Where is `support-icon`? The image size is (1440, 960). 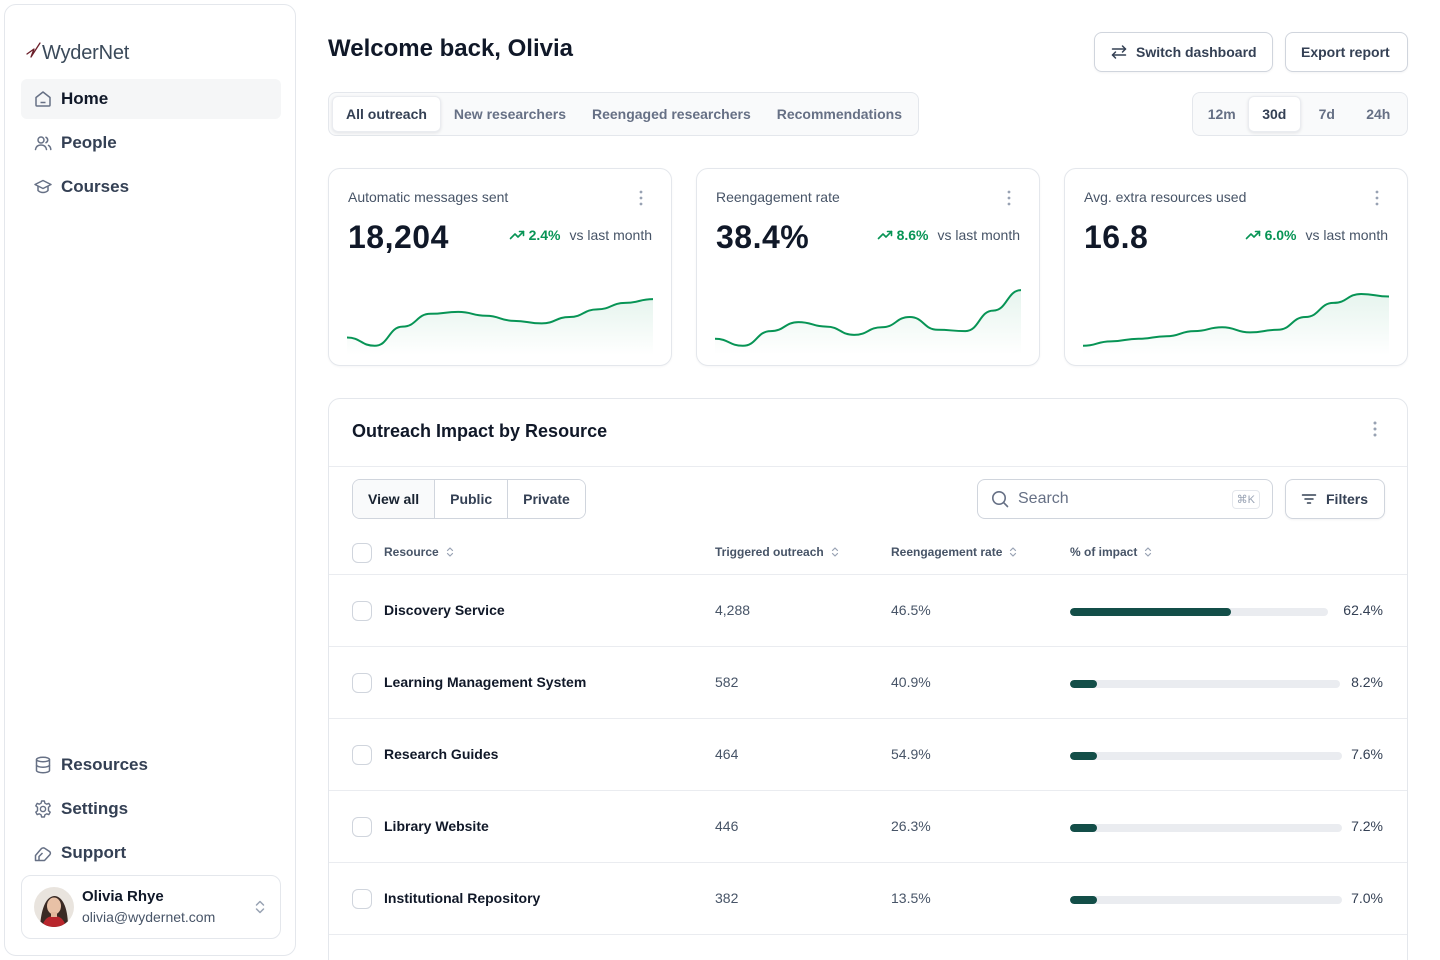
support-icon is located at coordinates (43, 853).